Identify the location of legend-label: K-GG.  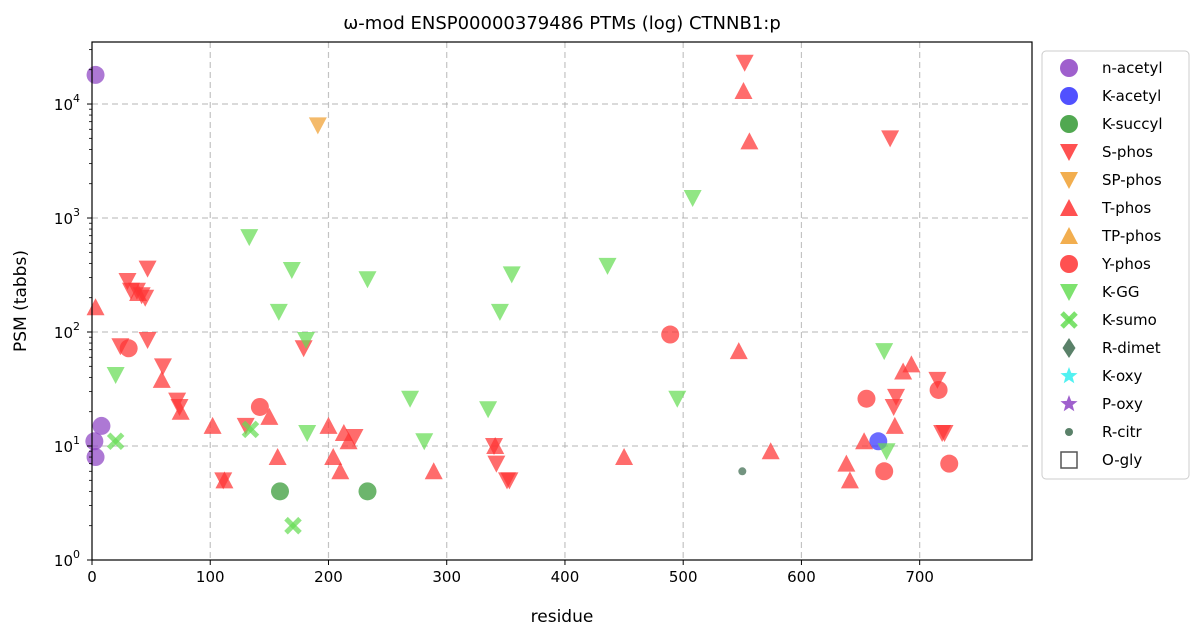
(1120, 292).